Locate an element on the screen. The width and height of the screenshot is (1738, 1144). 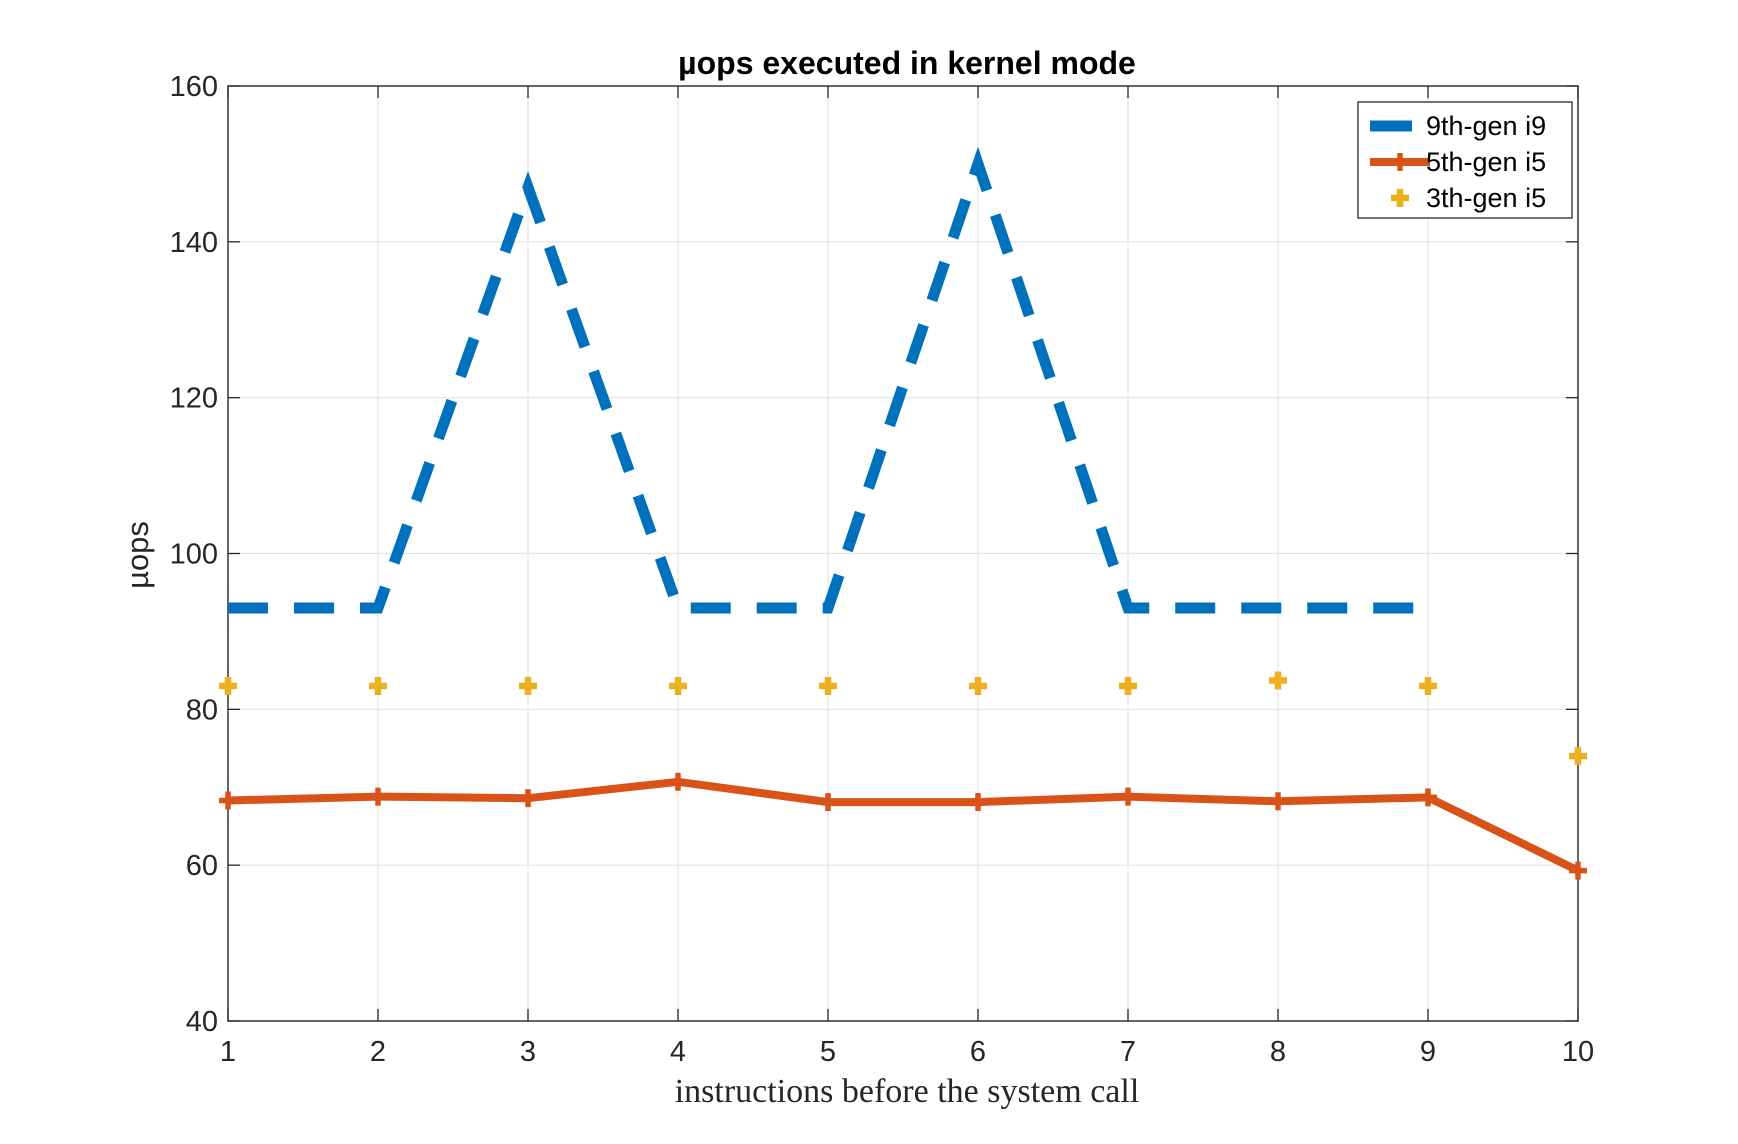
x-tick-label: 7 is located at coordinates (1128, 1052).